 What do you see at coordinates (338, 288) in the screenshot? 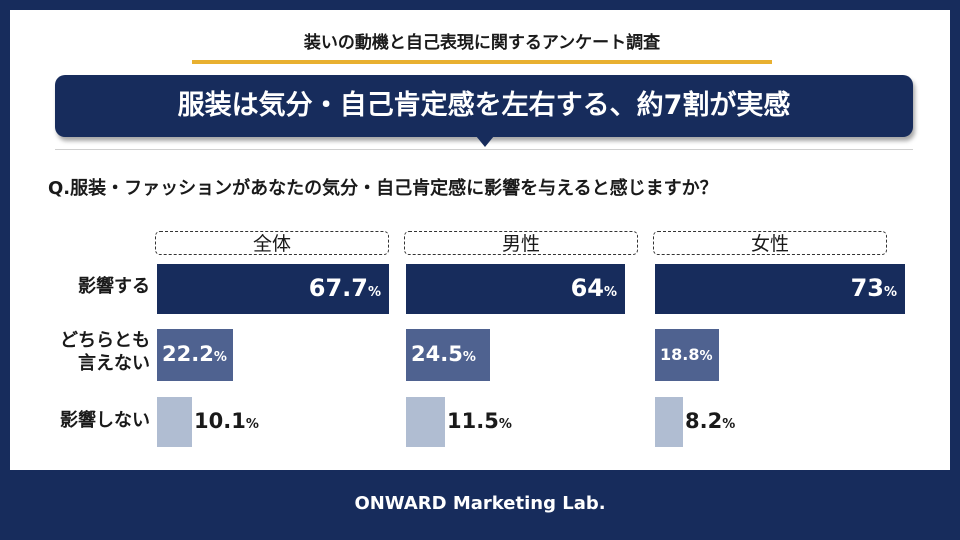
I see `data-label-value: 67.7` at bounding box center [338, 288].